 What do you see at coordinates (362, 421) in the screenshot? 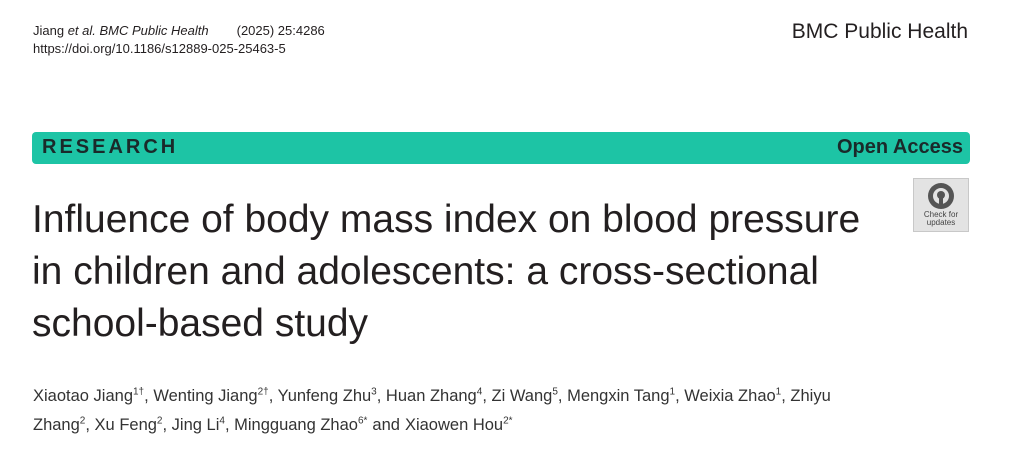
I see `author-affiliation: 6*` at bounding box center [362, 421].